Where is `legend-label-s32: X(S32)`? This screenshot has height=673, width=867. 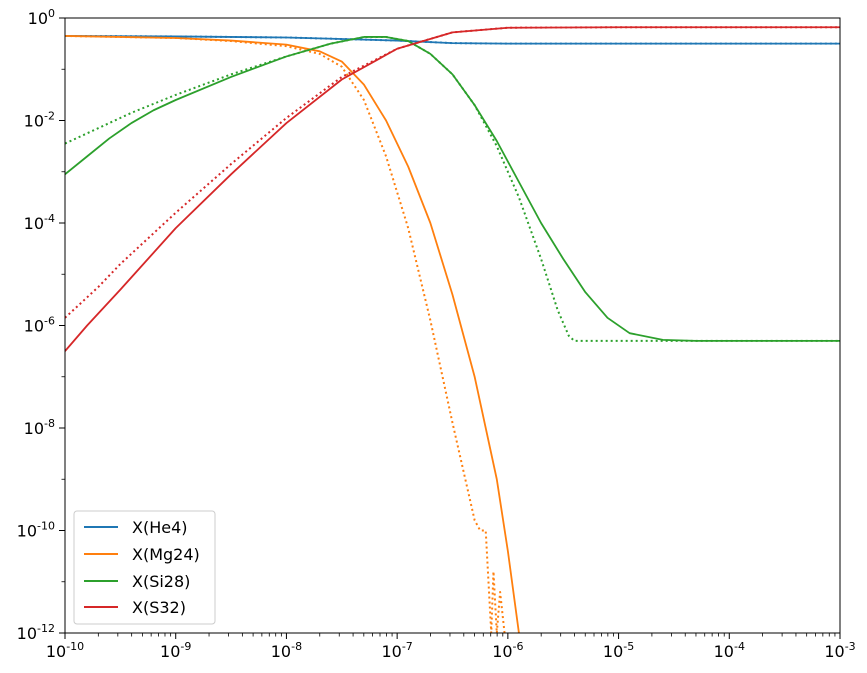
legend-label-s32: X(S32) is located at coordinates (159, 607).